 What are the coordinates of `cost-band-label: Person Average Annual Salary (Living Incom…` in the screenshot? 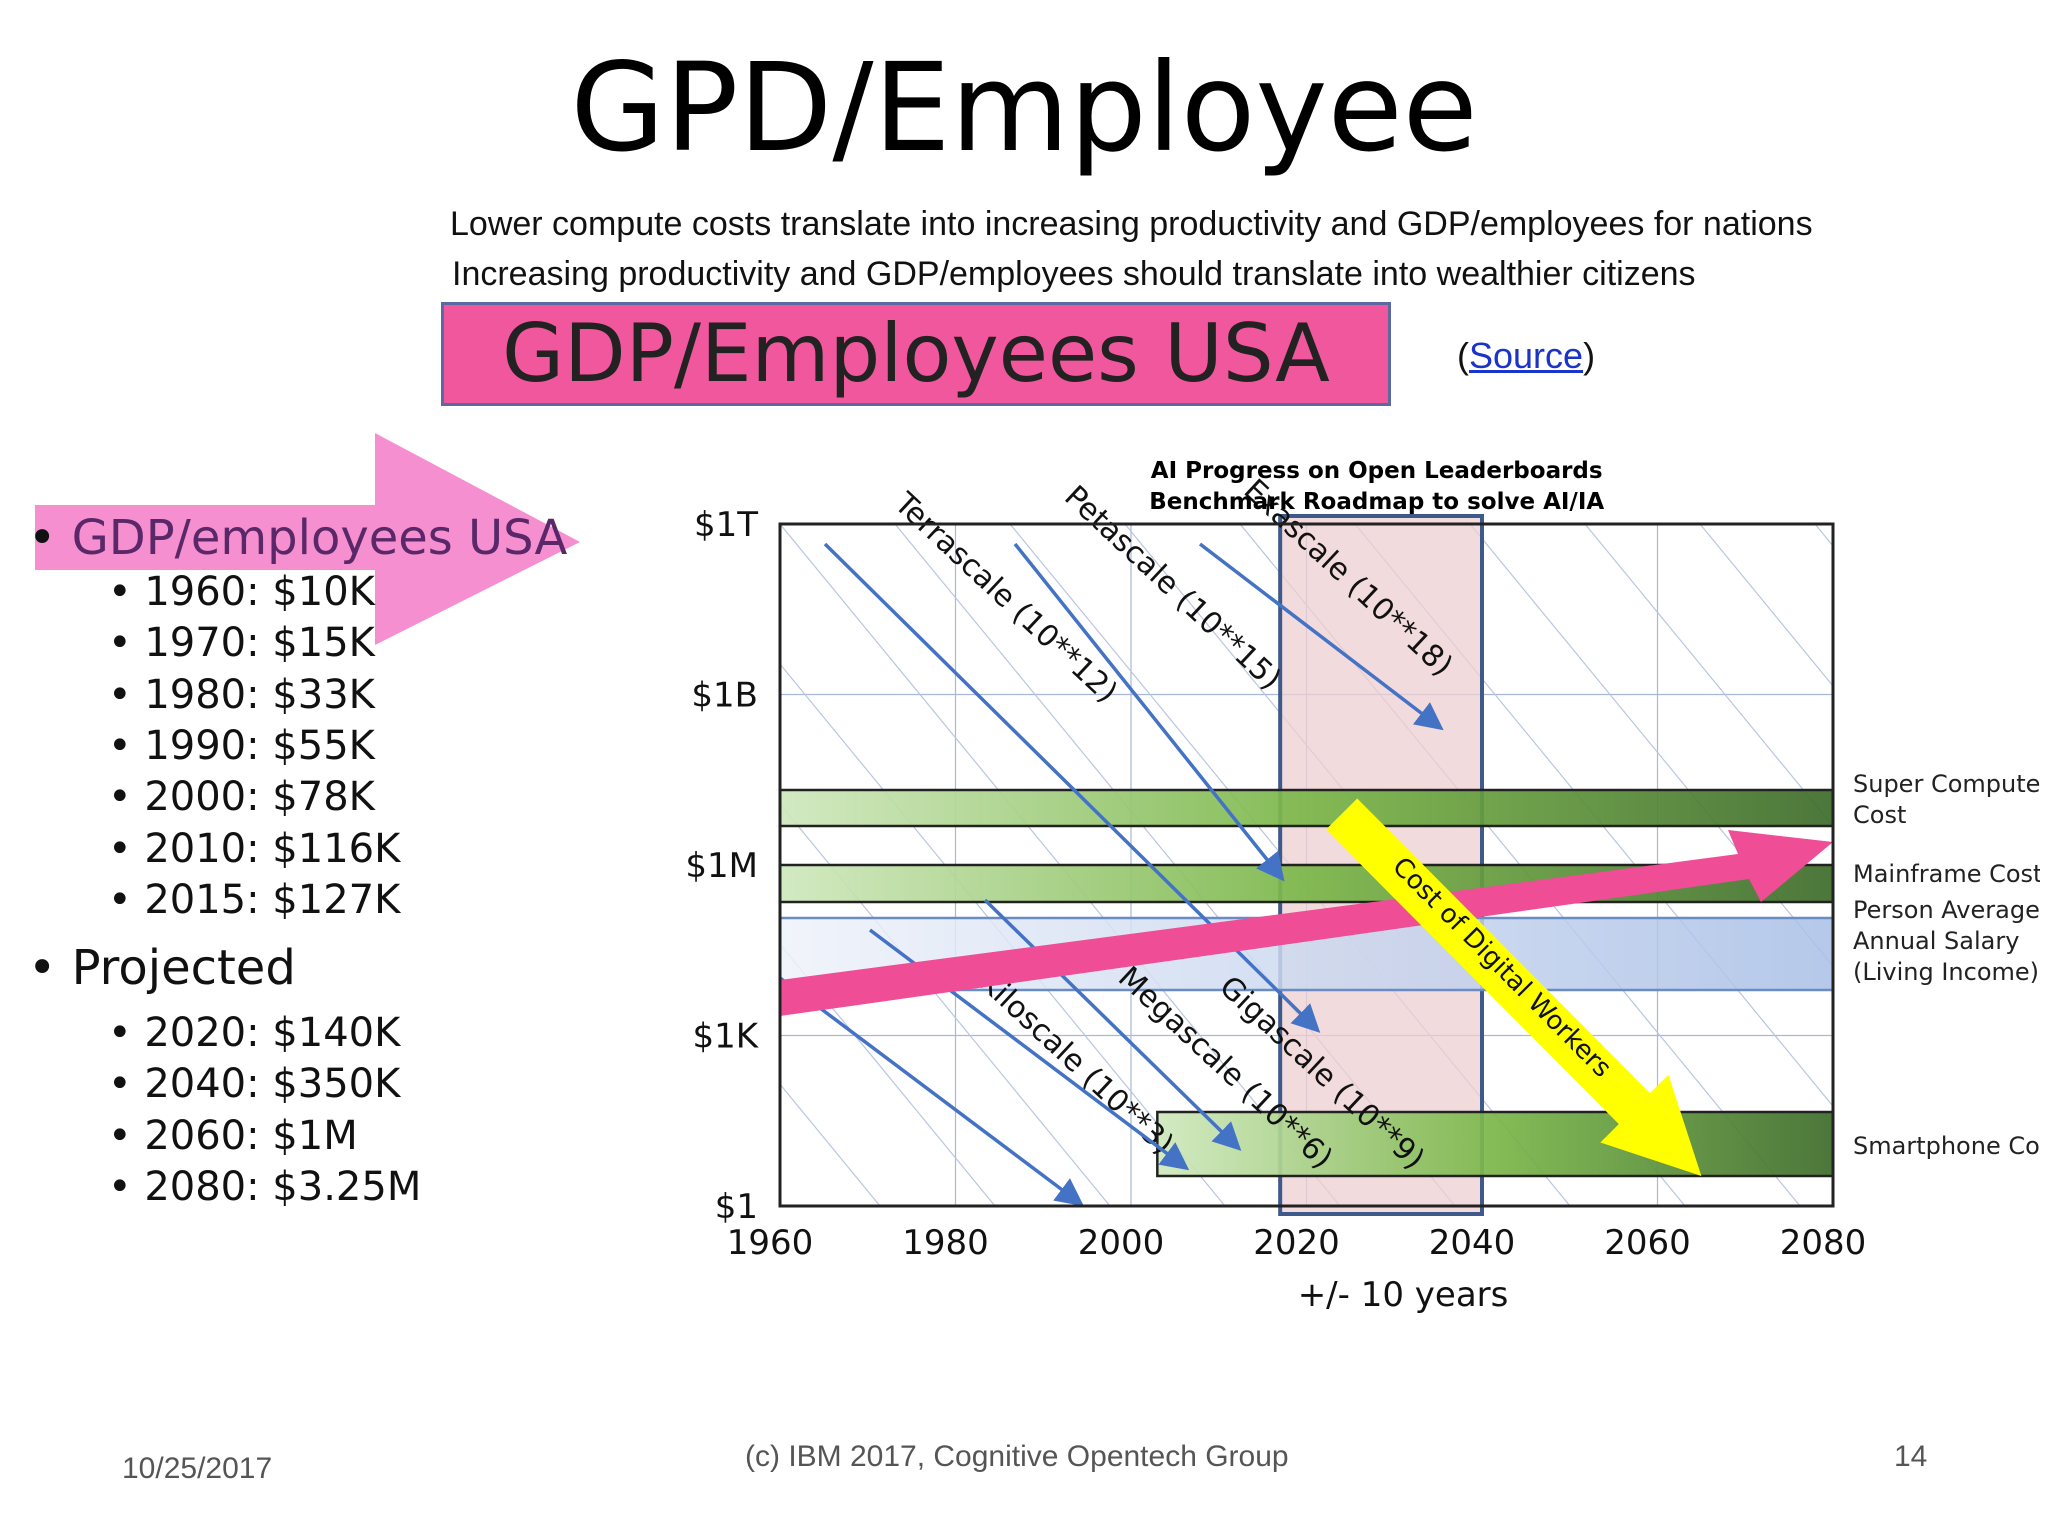 It's located at (1946, 941).